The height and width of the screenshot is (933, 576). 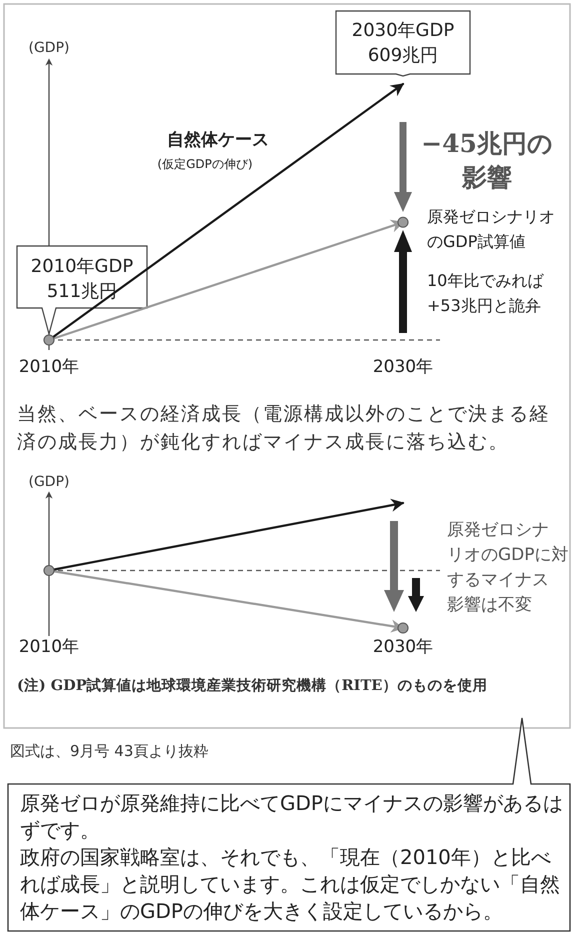 I want to click on annotation: (仮定GDPの伸び), so click(x=205, y=164).